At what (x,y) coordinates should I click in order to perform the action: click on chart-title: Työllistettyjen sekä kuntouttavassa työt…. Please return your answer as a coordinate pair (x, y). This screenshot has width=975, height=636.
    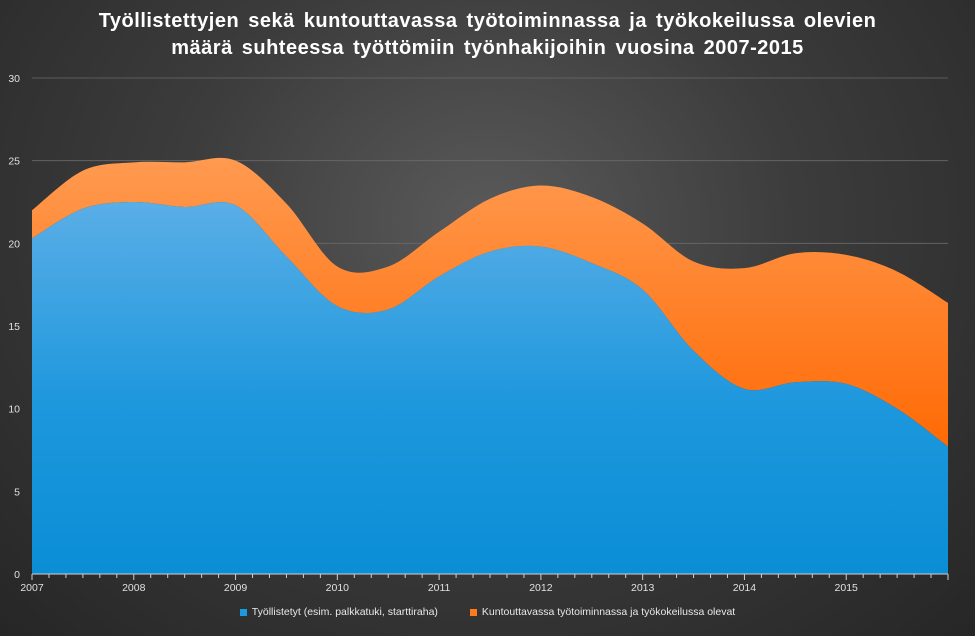
    Looking at the image, I should click on (487, 35).